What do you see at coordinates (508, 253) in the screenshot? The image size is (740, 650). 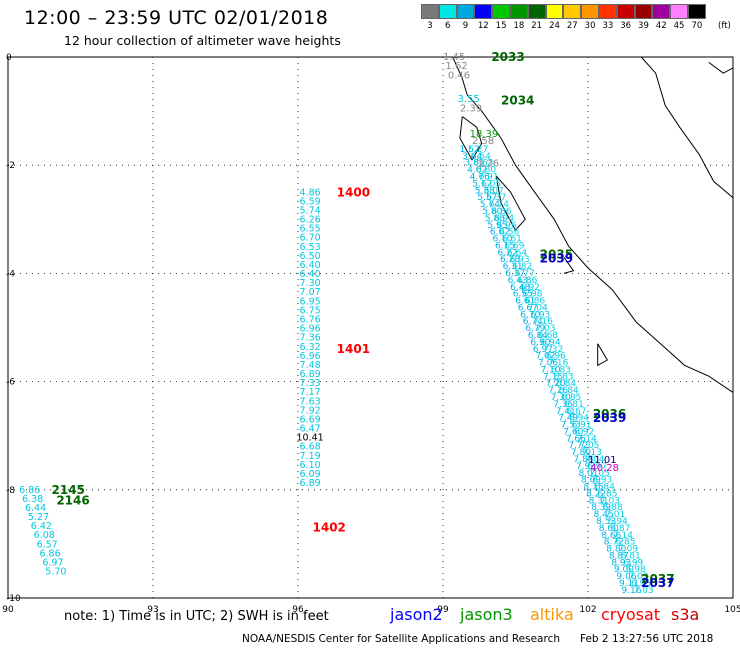 I see `swh-value-diag: 6.22` at bounding box center [508, 253].